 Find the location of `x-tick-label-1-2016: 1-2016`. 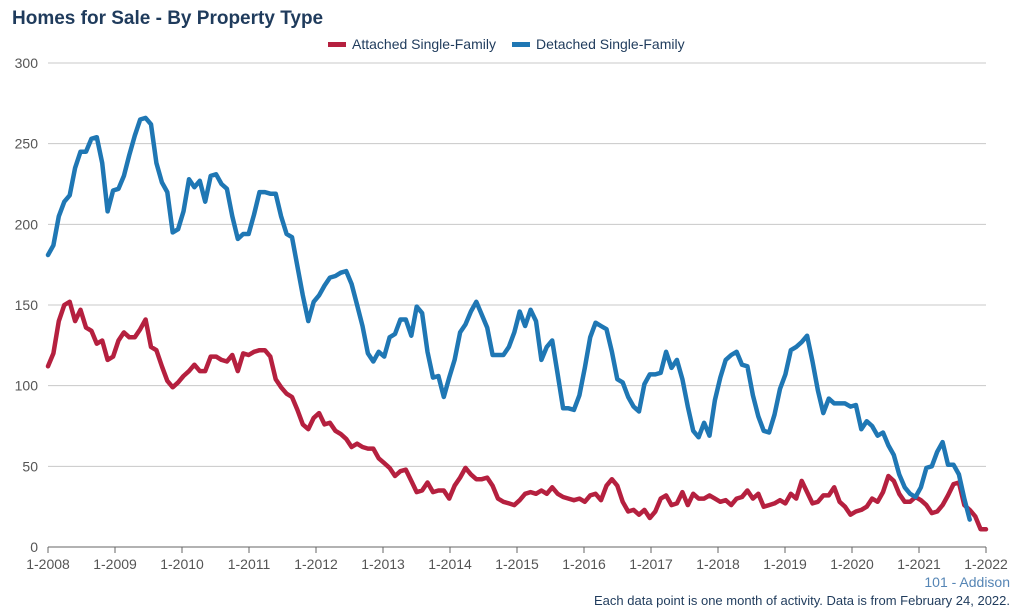

x-tick-label-1-2016: 1-2016 is located at coordinates (584, 564).